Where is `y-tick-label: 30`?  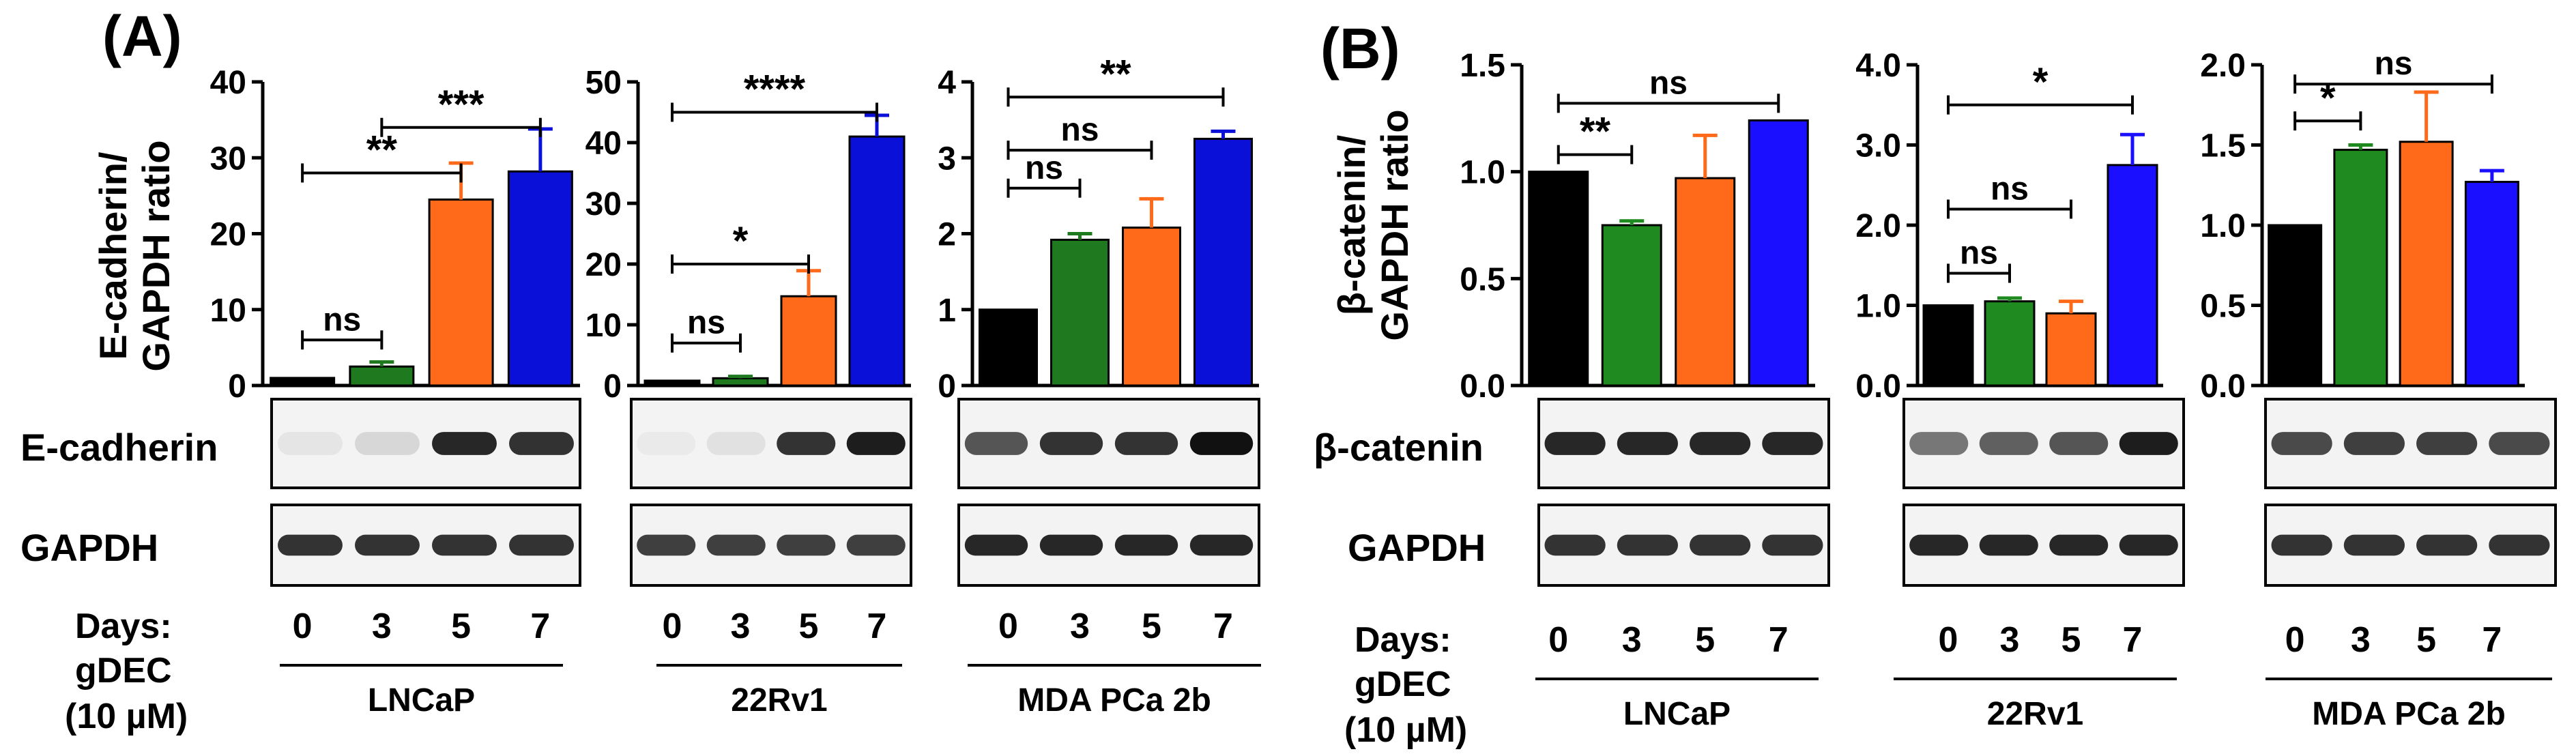 y-tick-label: 30 is located at coordinates (603, 204).